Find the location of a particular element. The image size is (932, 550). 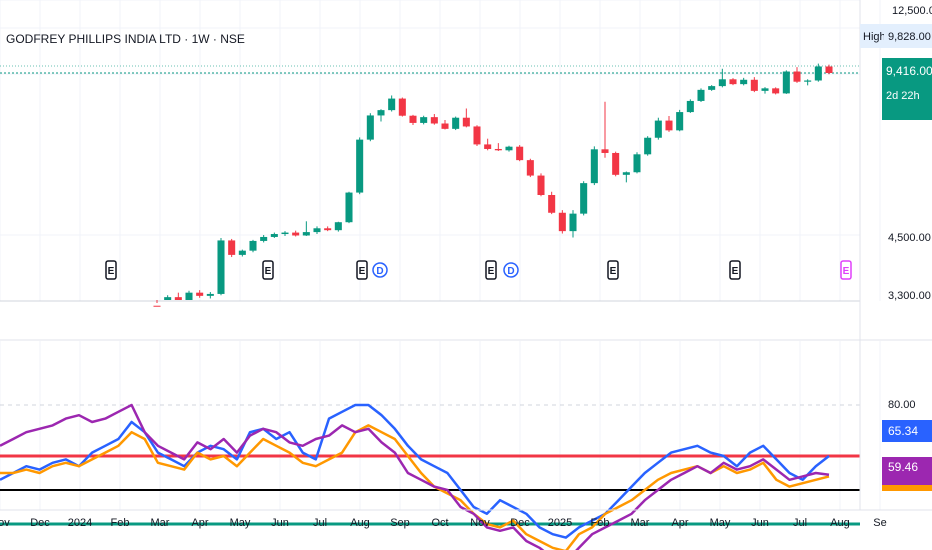

indicator-scale: 80.00 65.34 59.46 is located at coordinates (907, 445).